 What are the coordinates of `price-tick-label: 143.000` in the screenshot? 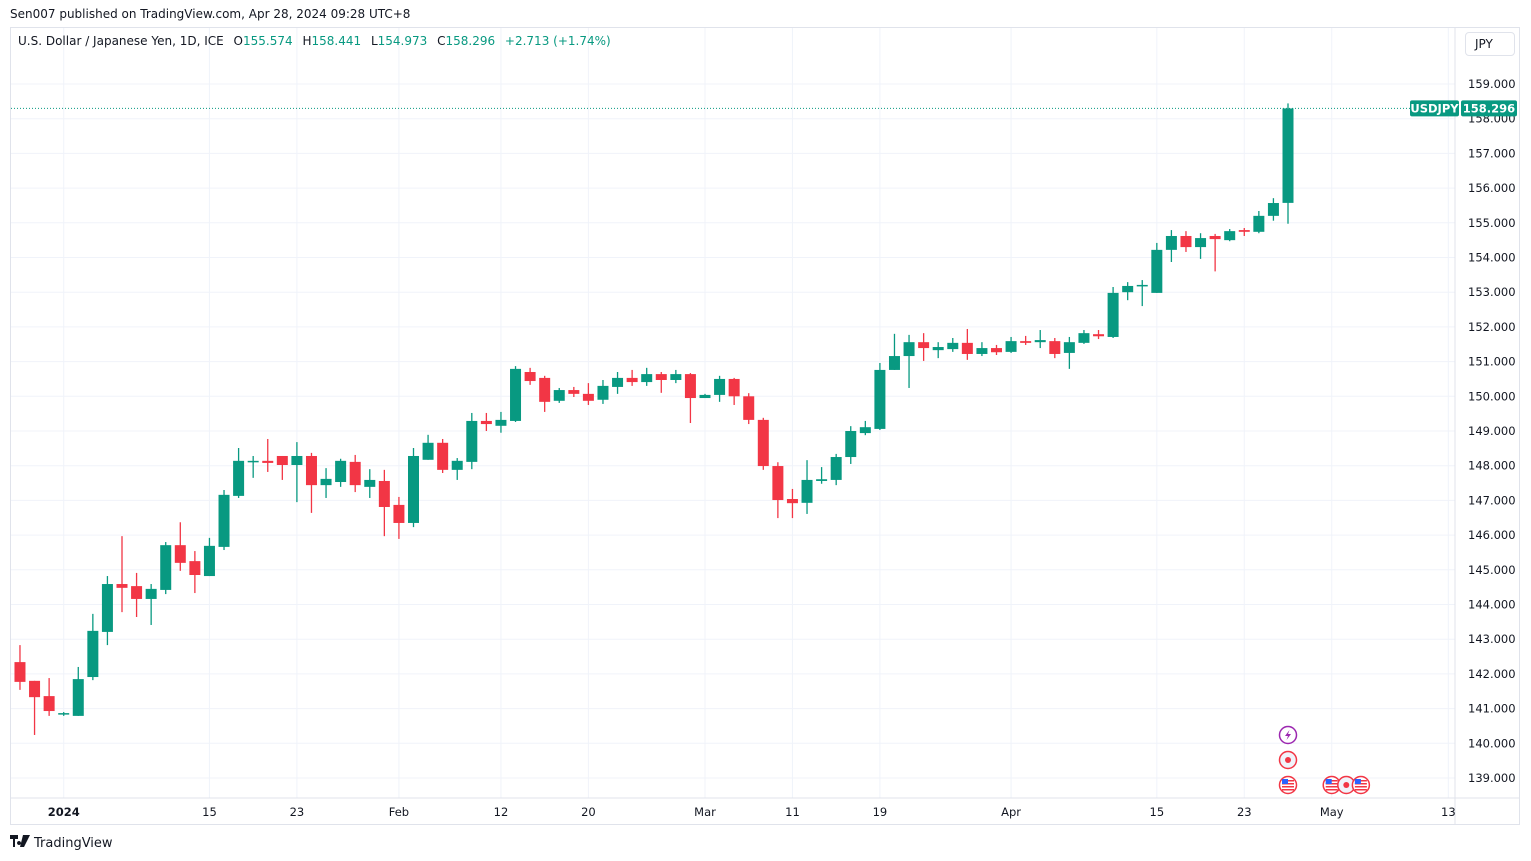 It's located at (1492, 639).